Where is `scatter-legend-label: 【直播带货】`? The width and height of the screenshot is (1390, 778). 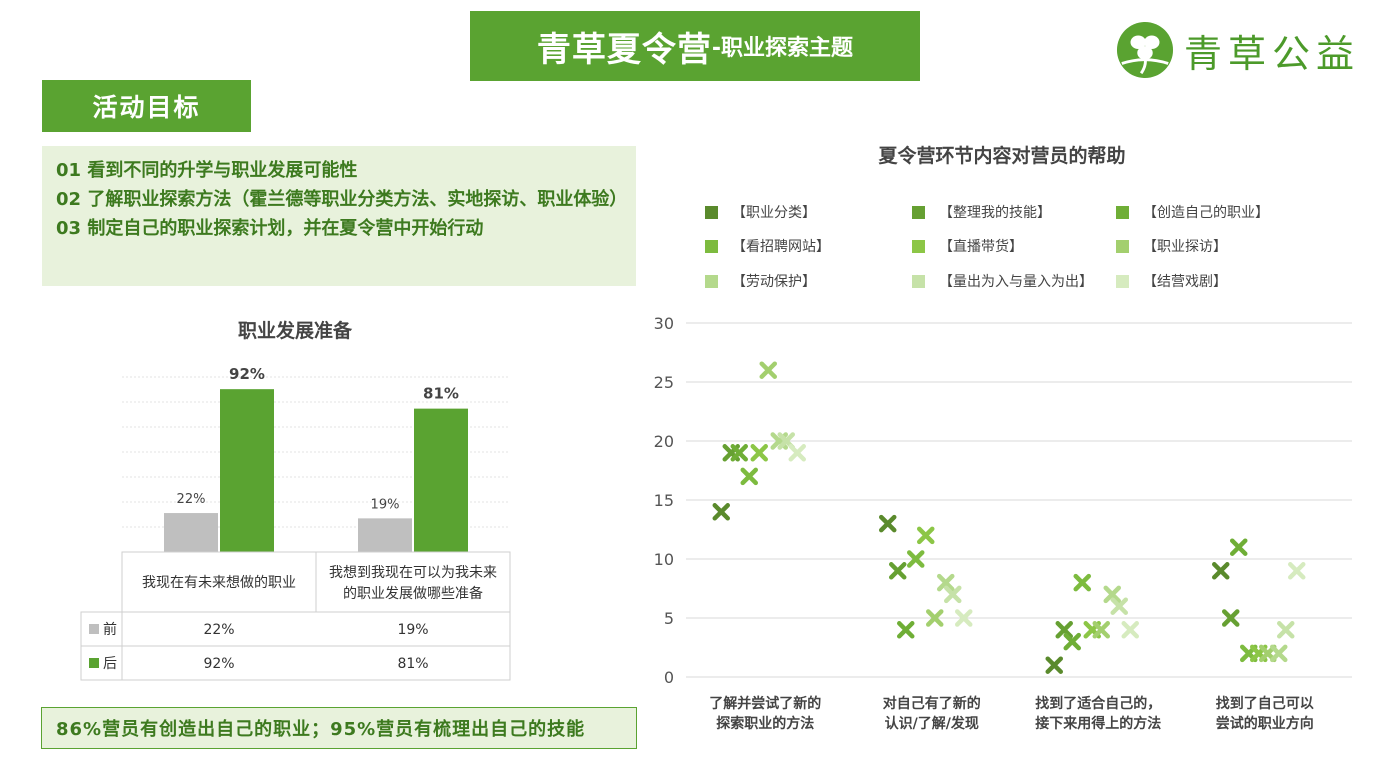 scatter-legend-label: 【直播带货】 is located at coordinates (981, 246).